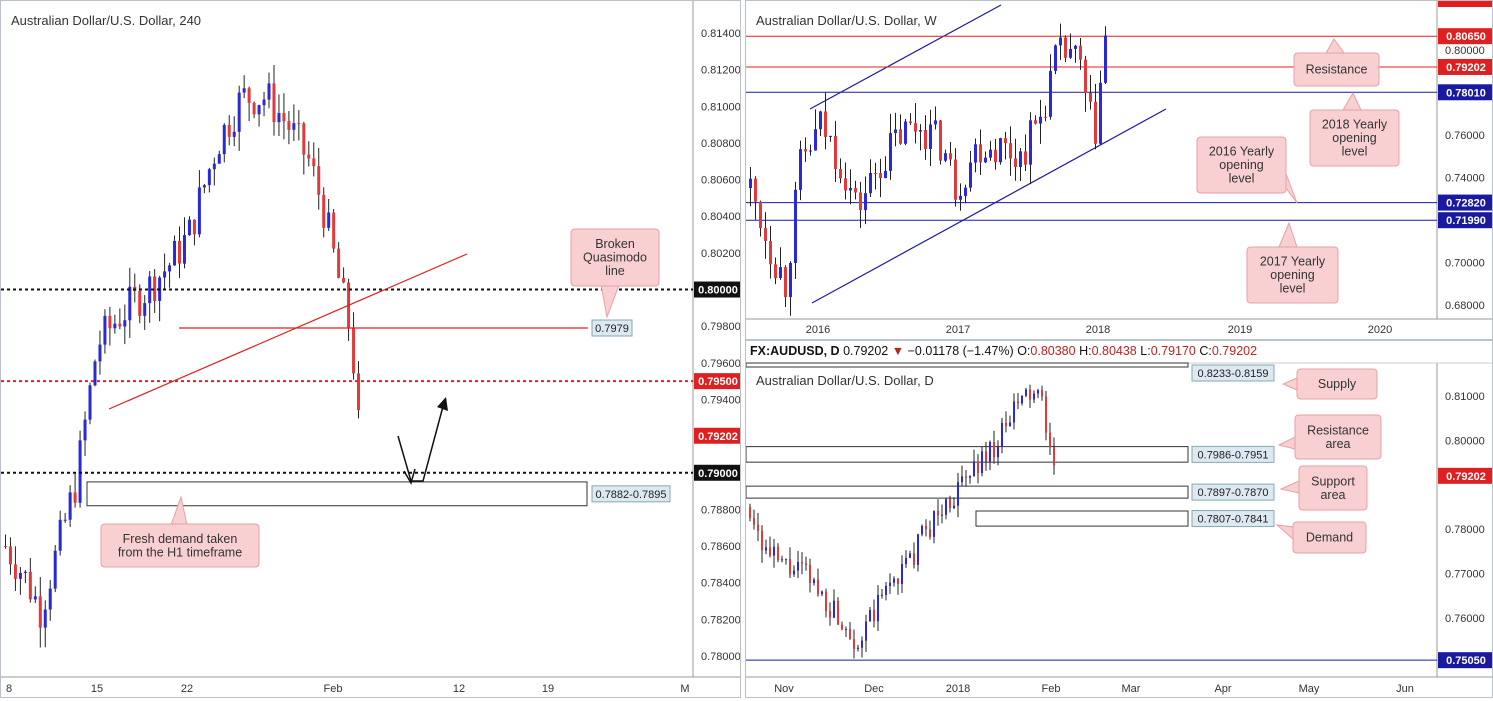 The image size is (1493, 701). What do you see at coordinates (846, 20) in the screenshot?
I see `weekly-chart-title: Australian Dollar/U.S. Dollar, W` at bounding box center [846, 20].